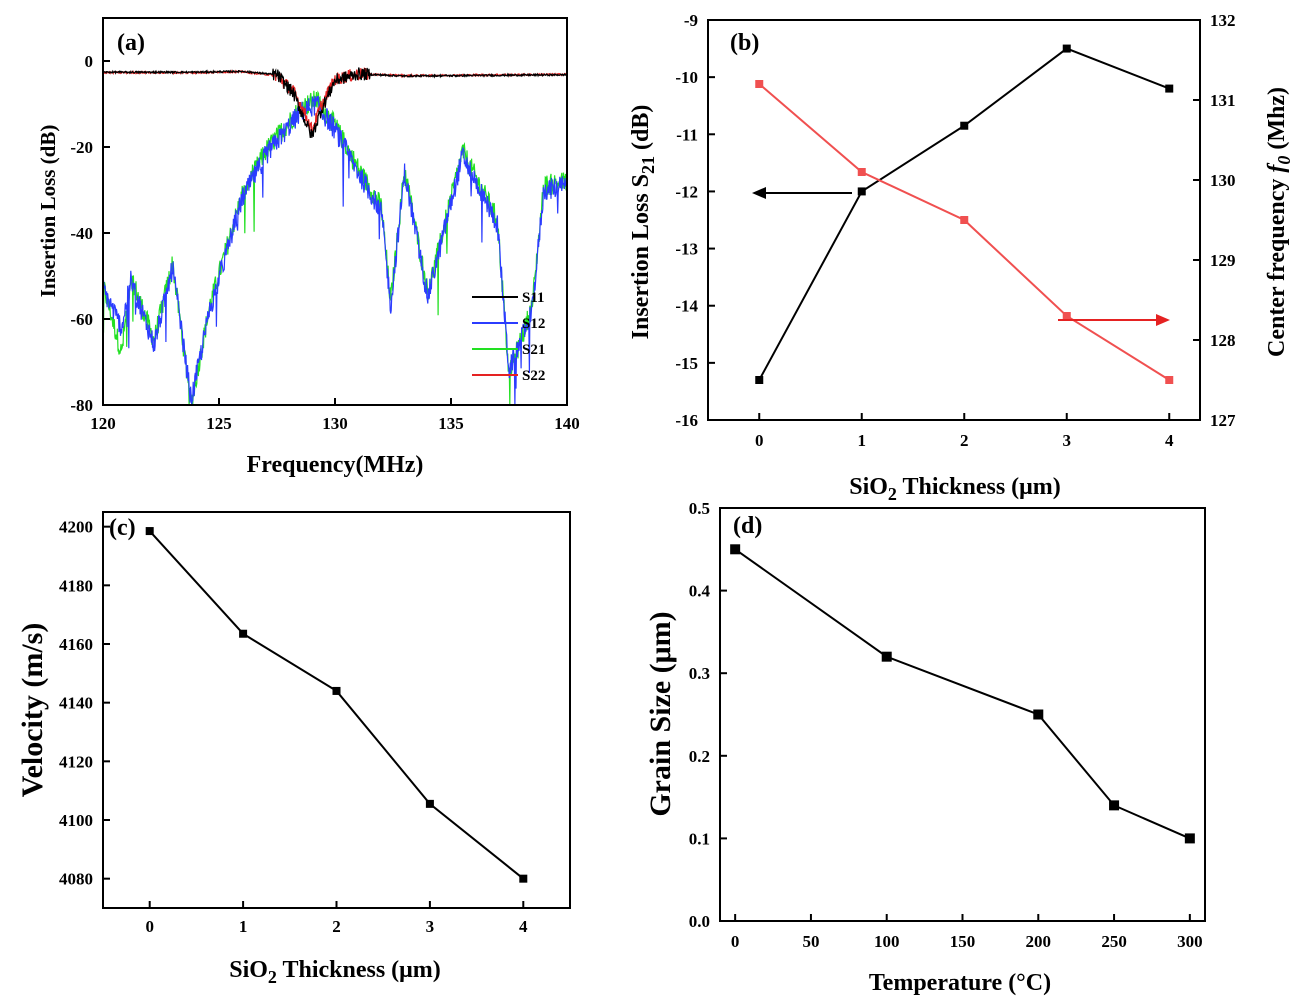  Describe the element at coordinates (810, 941) in the screenshot. I see `d-xtick-label-1: 50` at that location.